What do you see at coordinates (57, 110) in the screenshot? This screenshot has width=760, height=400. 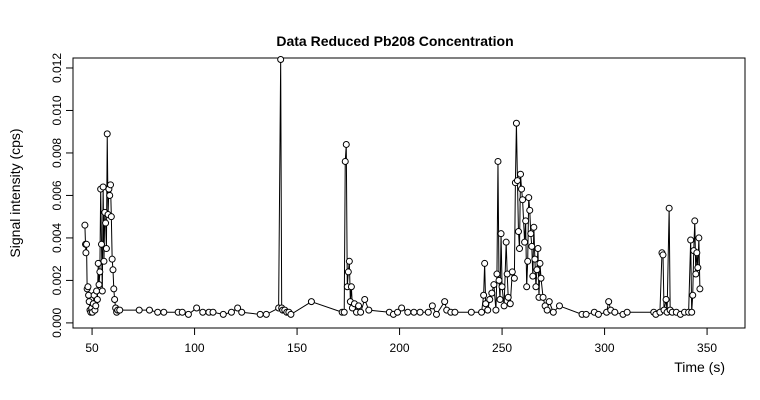 I see `y-tick-label: 0.010` at bounding box center [57, 110].